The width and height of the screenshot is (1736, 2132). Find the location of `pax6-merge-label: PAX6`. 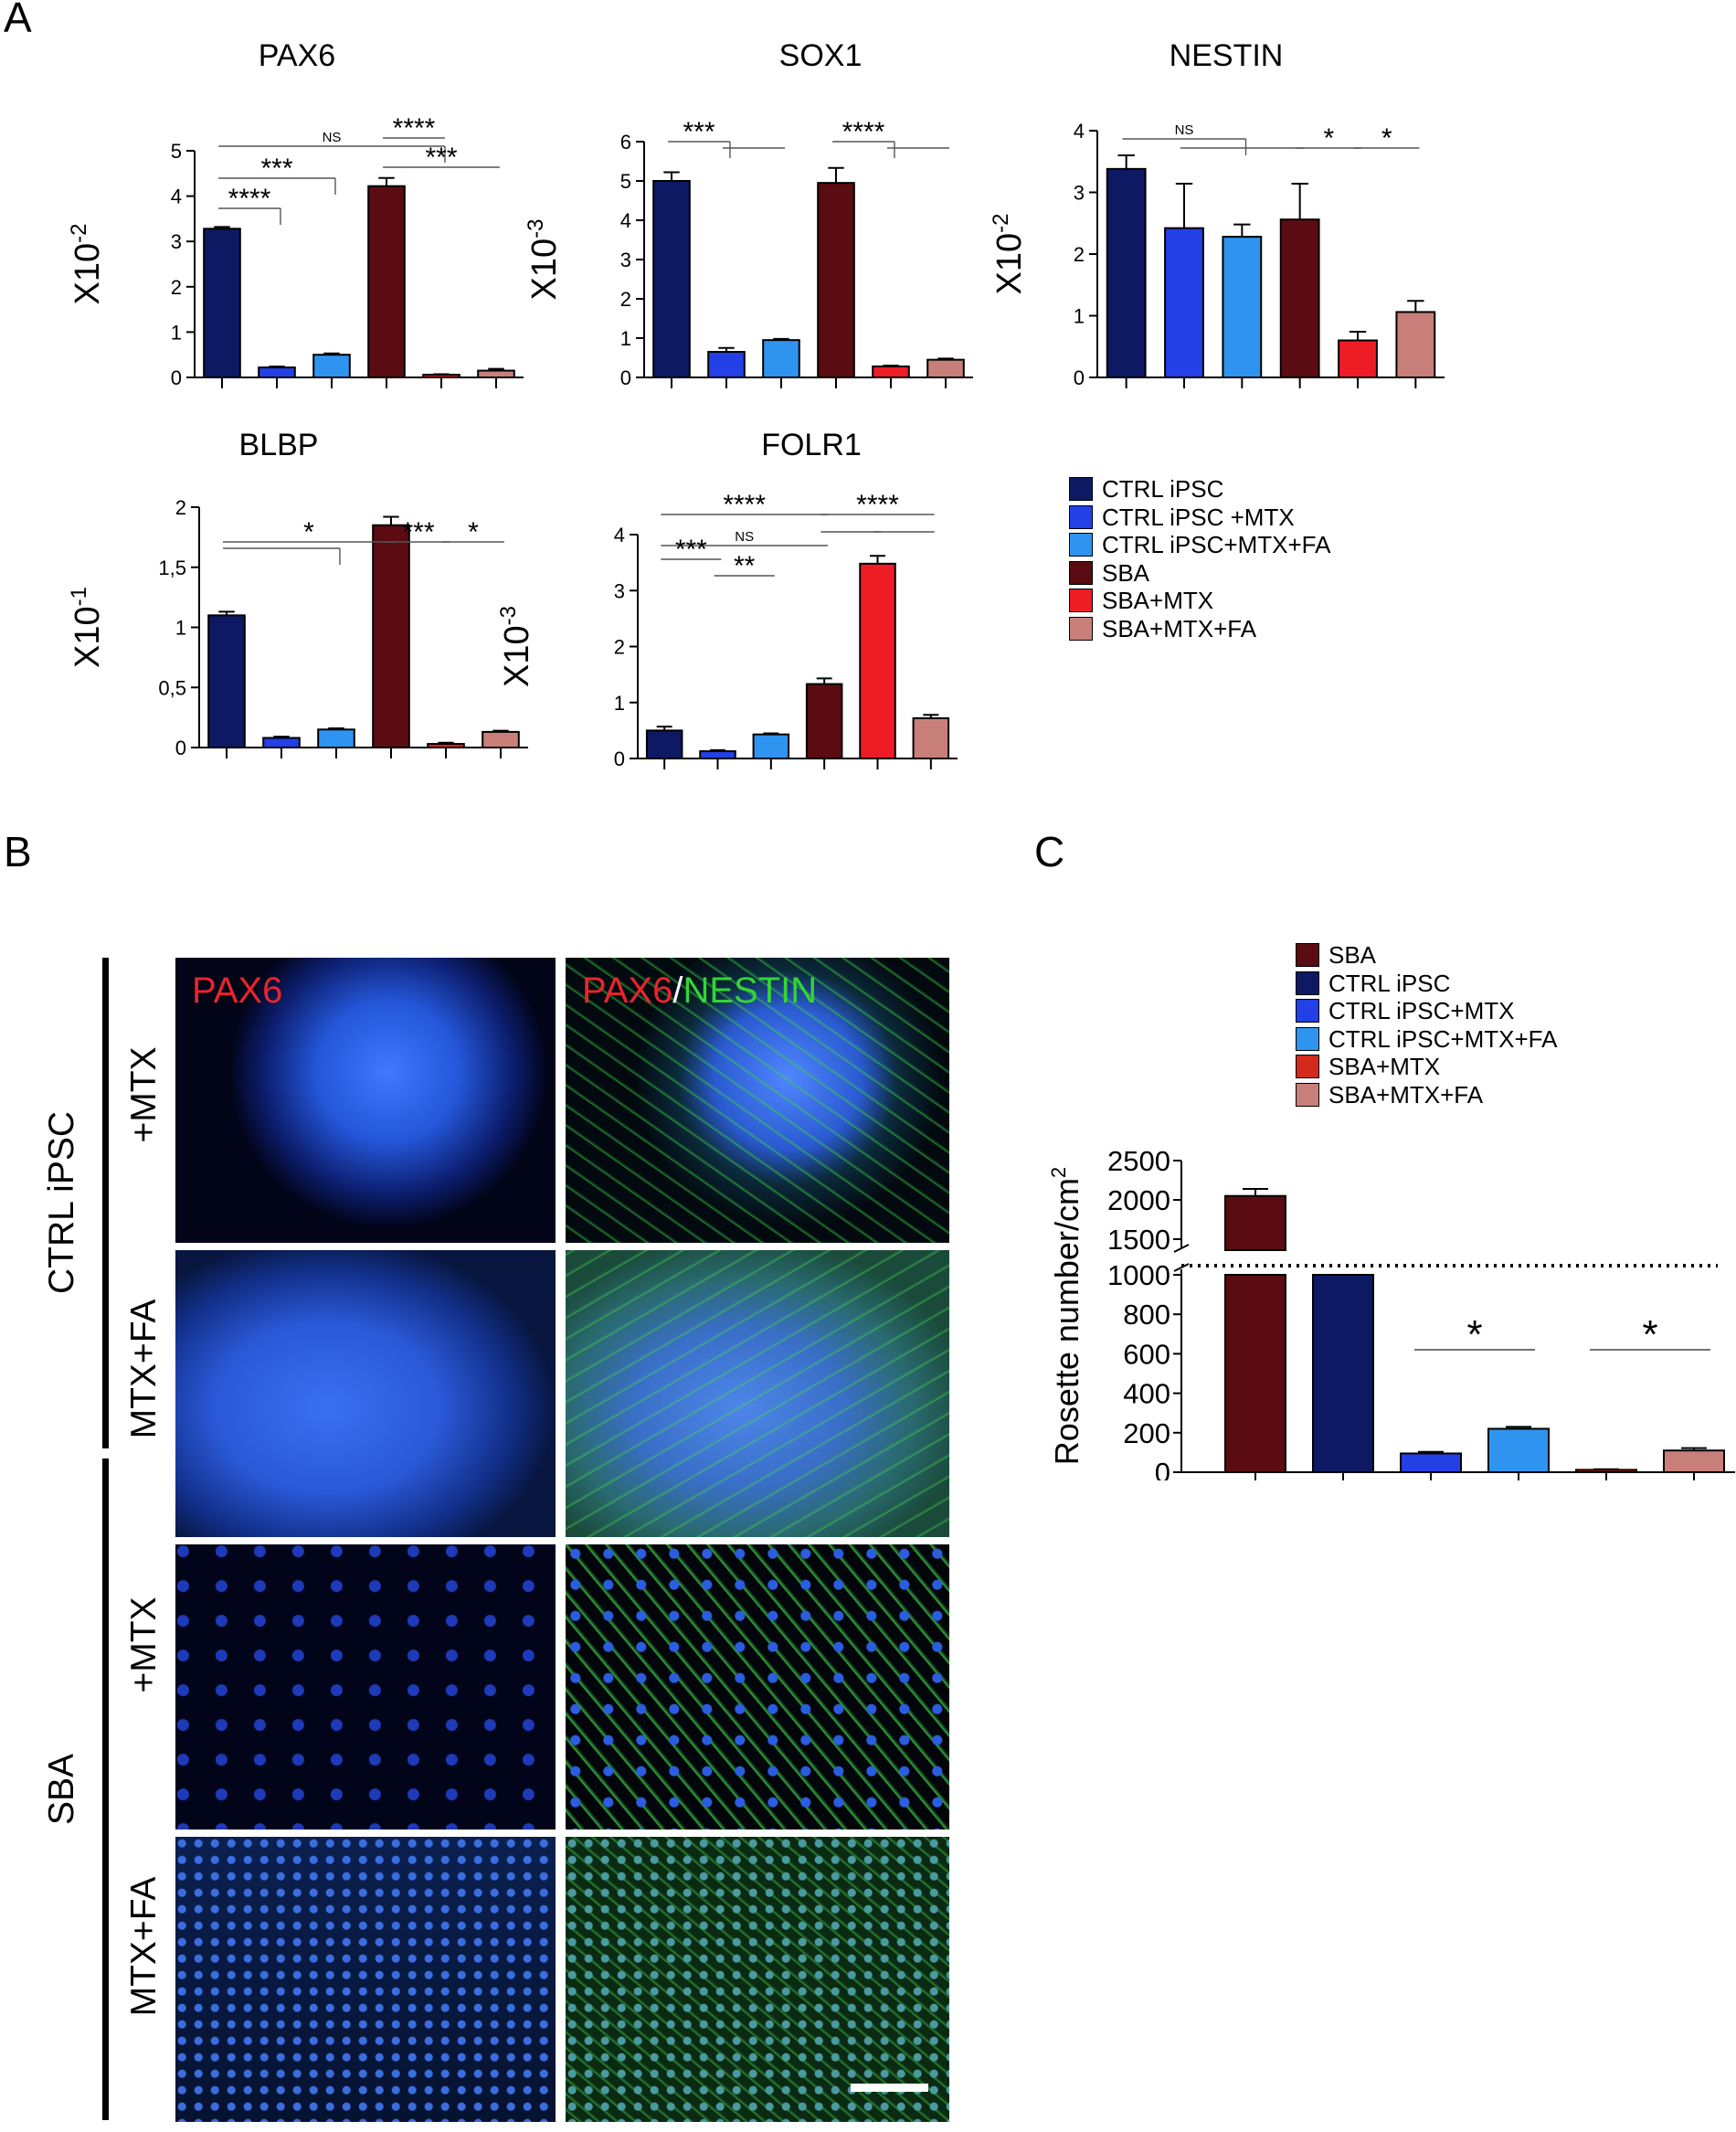

pax6-merge-label: PAX6 is located at coordinates (627, 991).